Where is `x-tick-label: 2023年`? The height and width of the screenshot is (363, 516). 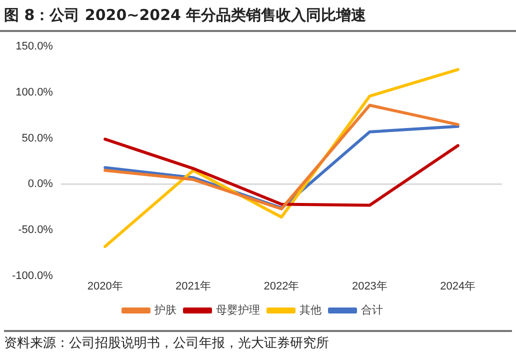
x-tick-label: 2023年 is located at coordinates (370, 286).